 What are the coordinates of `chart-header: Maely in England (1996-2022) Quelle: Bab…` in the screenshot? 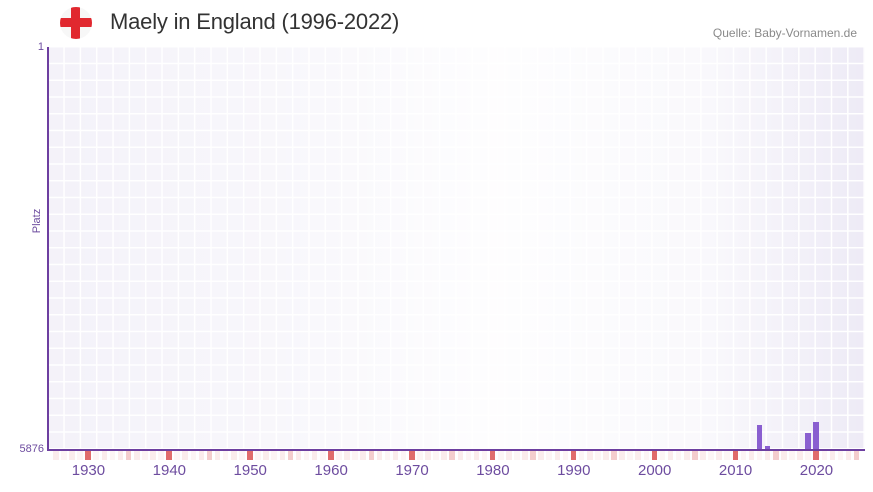 It's located at (436, 23).